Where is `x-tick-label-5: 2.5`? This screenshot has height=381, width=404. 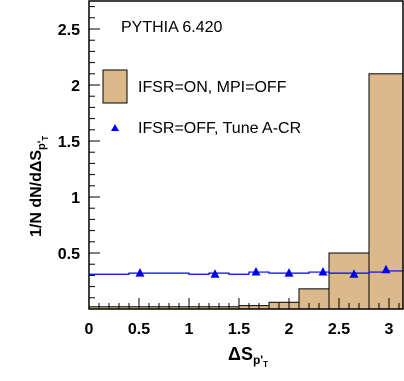
x-tick-label-5: 2.5 is located at coordinates (339, 329).